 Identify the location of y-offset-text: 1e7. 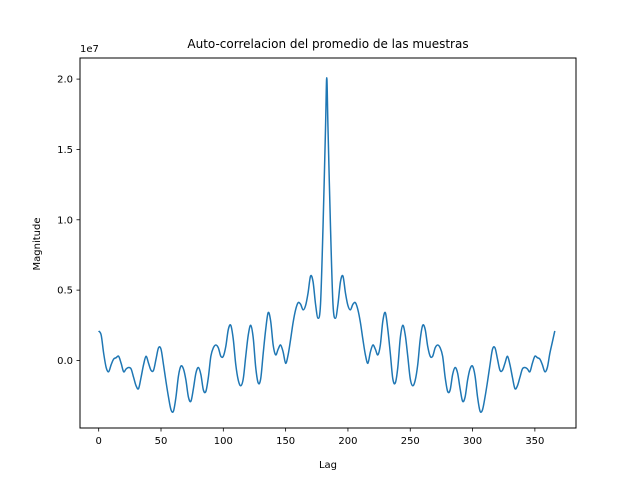
(89, 49).